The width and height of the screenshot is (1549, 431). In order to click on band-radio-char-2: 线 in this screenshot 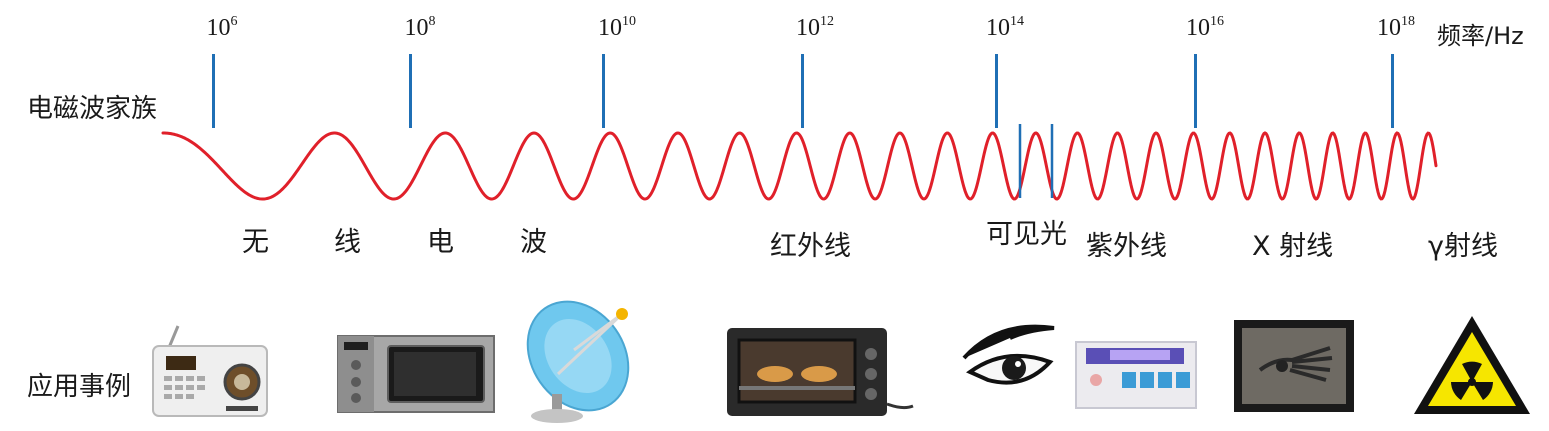, I will do `click(347, 242)`.